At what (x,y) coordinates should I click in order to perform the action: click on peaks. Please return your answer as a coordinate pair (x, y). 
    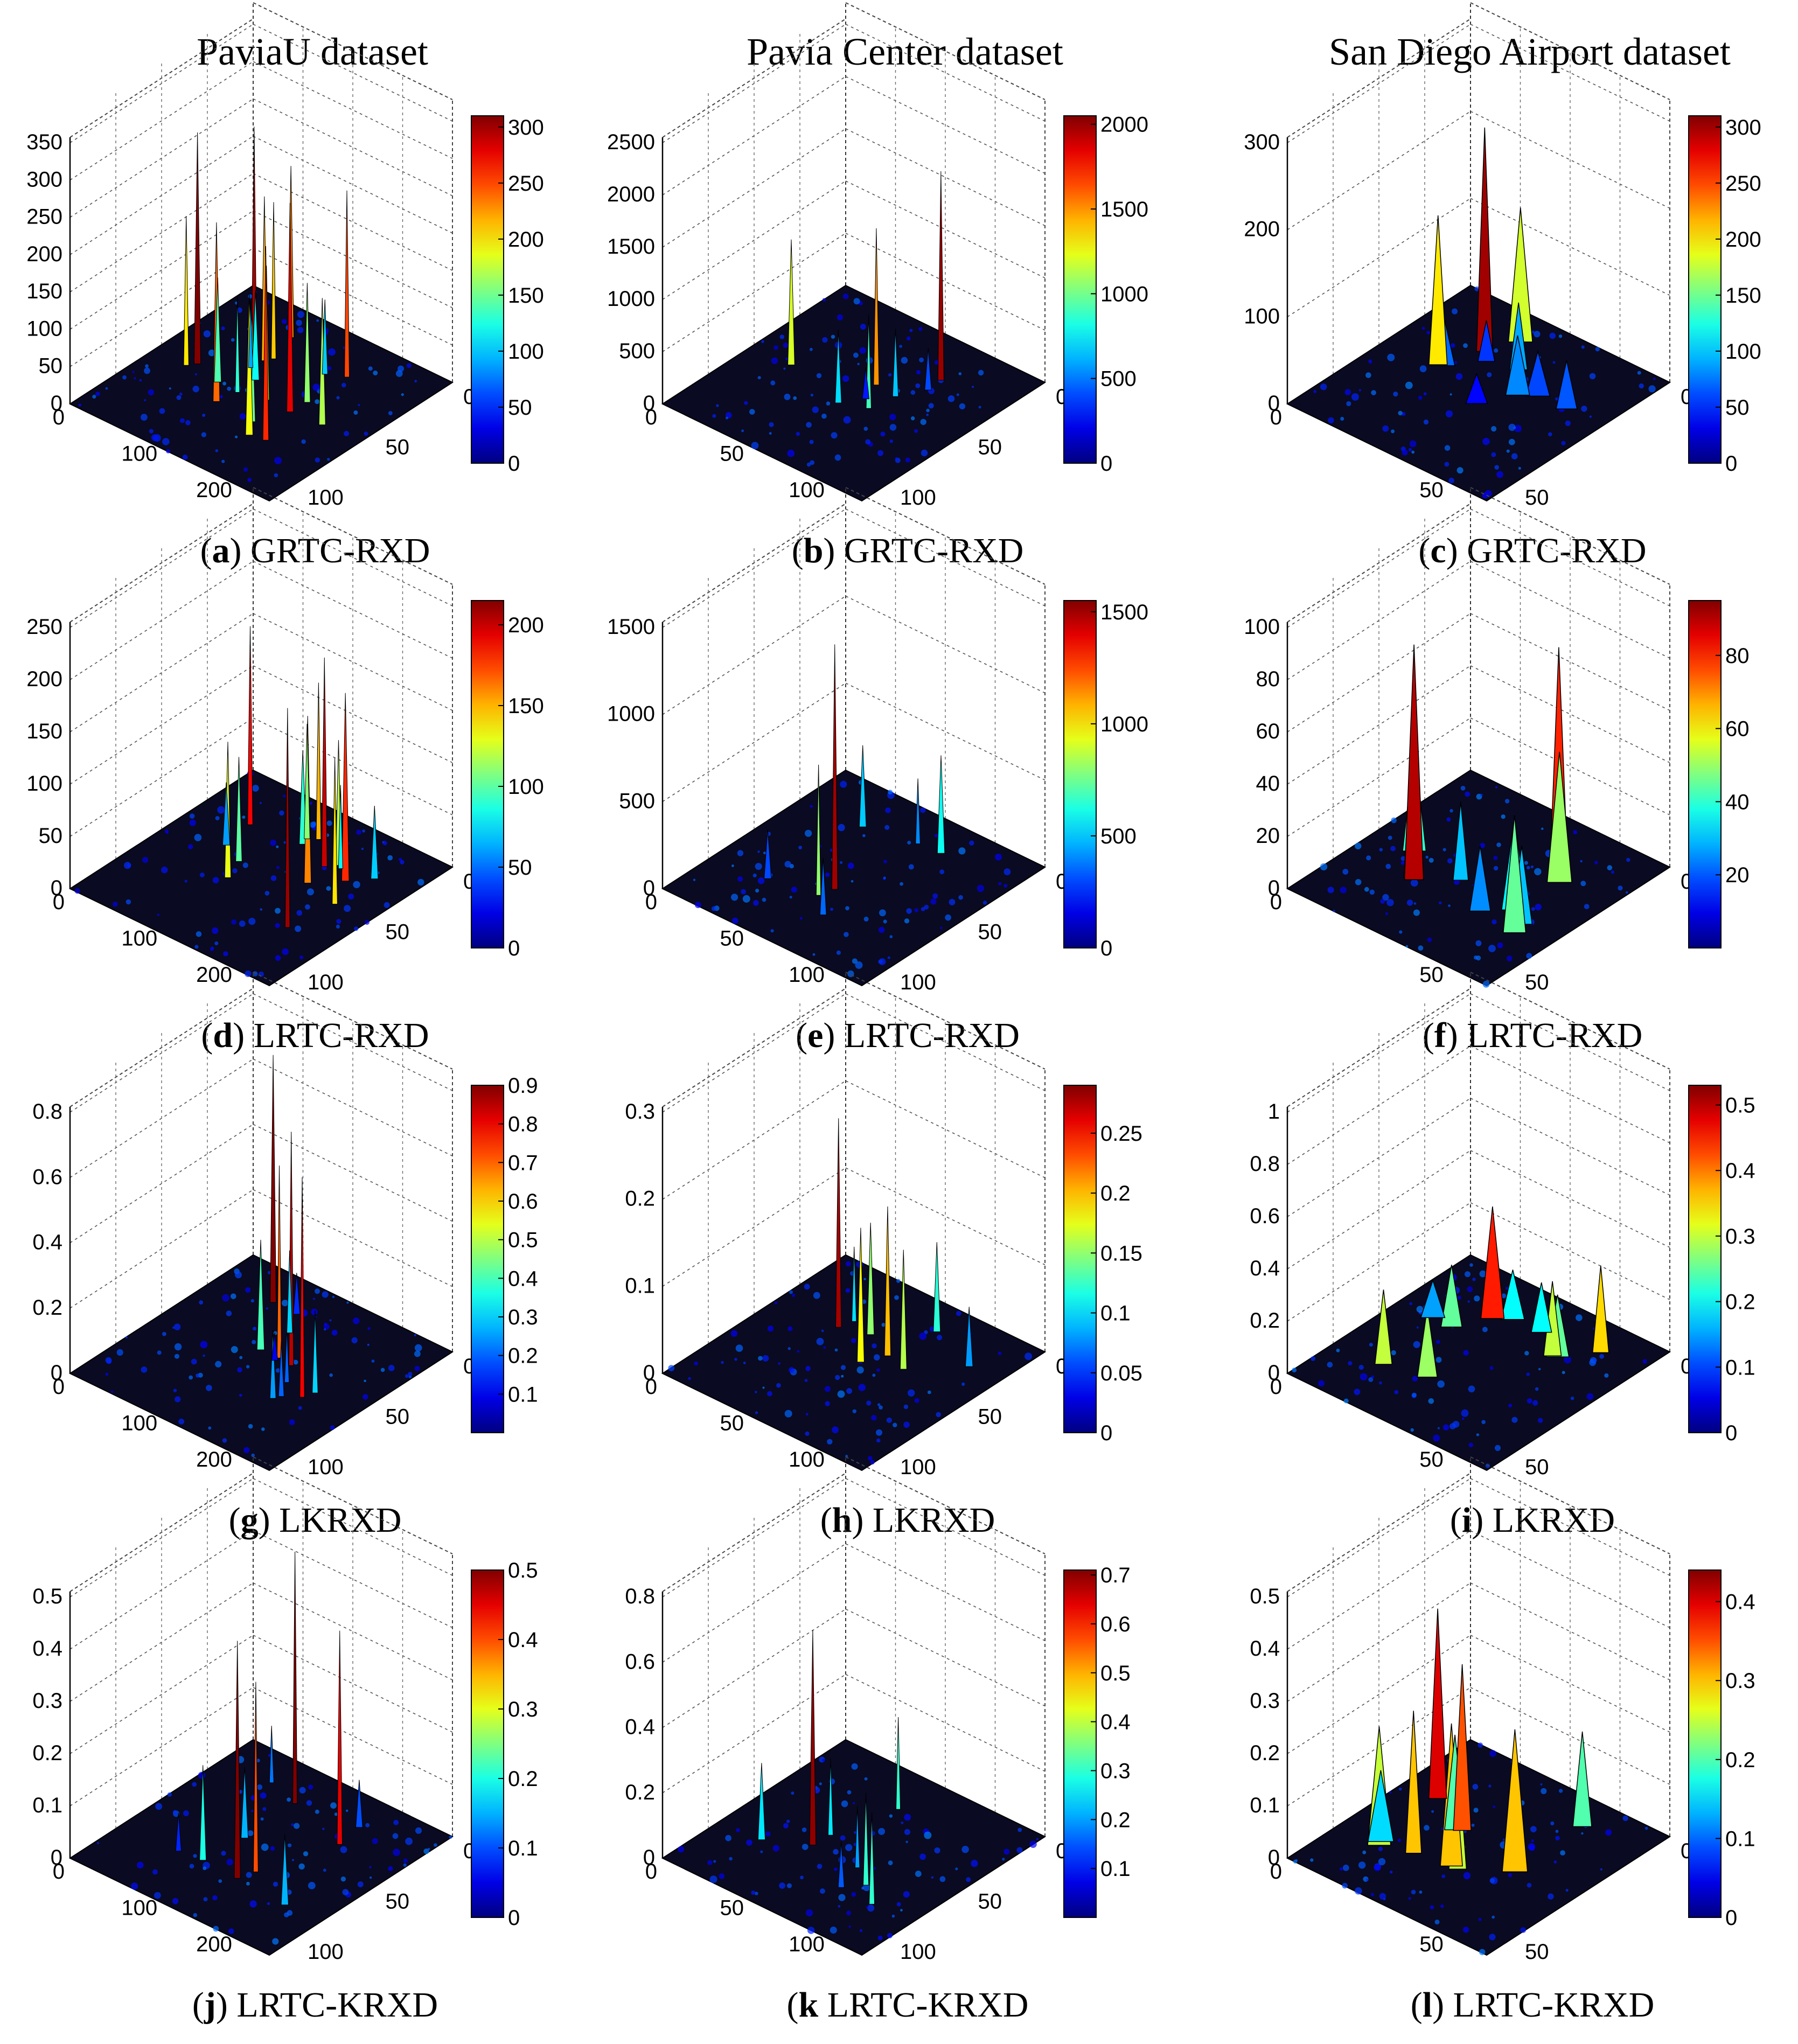
    Looking at the image, I should click on (287, 1227).